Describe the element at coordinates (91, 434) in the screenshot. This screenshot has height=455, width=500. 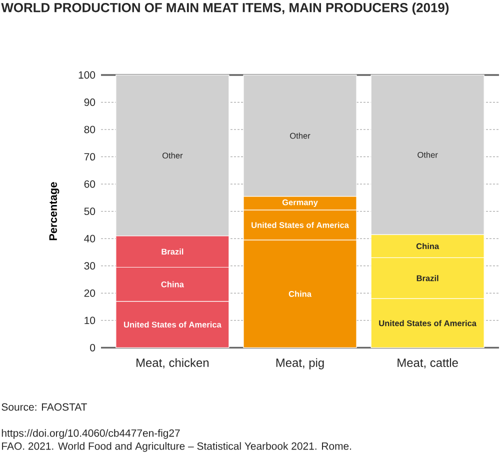
I see `text: https://doi.org/10.4060/cb4477en-fig27` at that location.